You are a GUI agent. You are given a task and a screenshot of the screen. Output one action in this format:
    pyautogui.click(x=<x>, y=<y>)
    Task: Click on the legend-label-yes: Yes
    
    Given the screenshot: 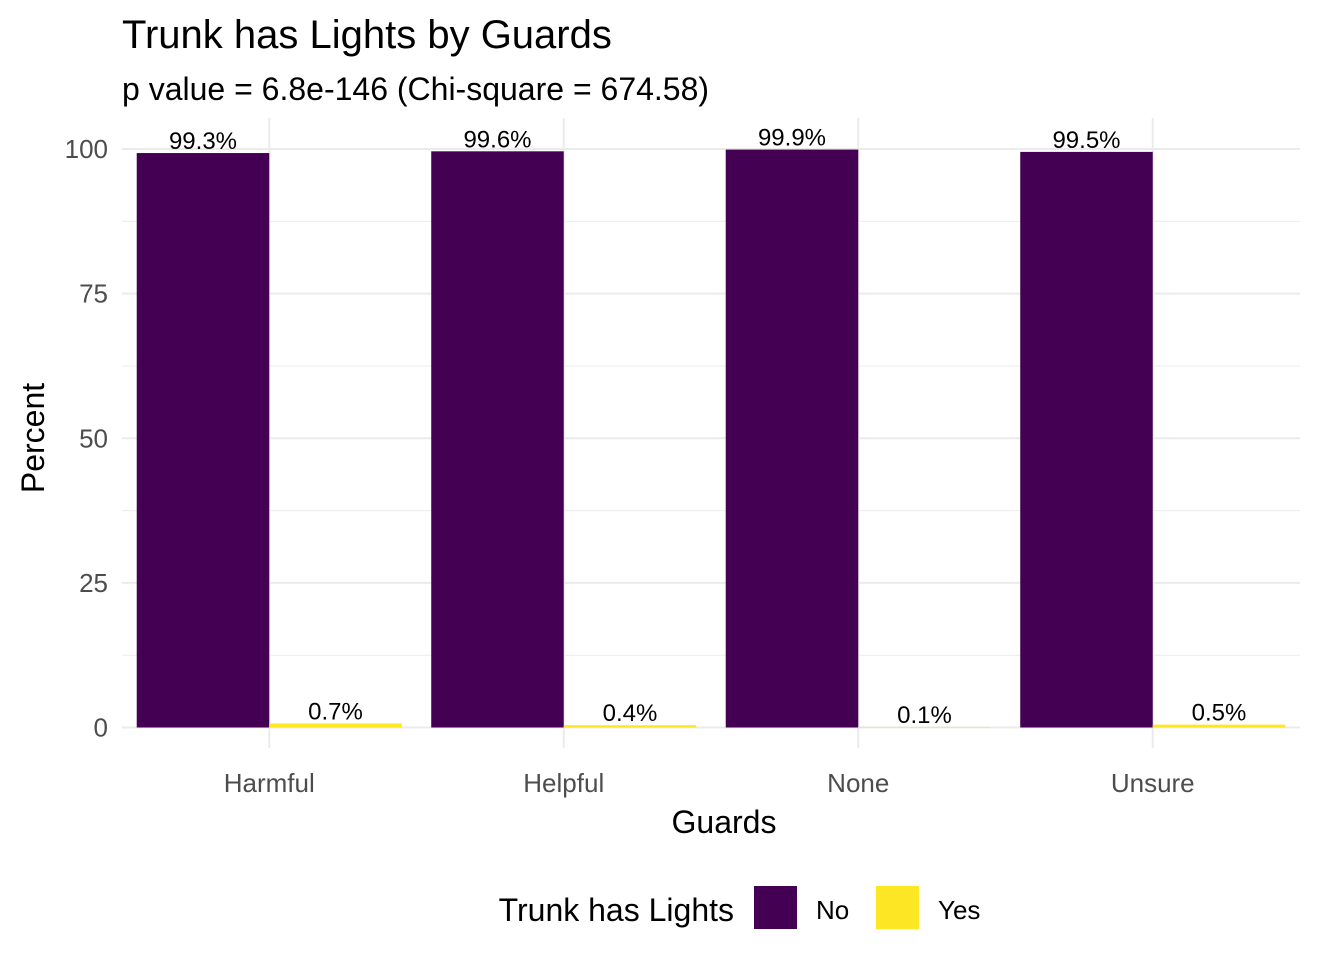 What is the action you would take?
    pyautogui.click(x=959, y=910)
    